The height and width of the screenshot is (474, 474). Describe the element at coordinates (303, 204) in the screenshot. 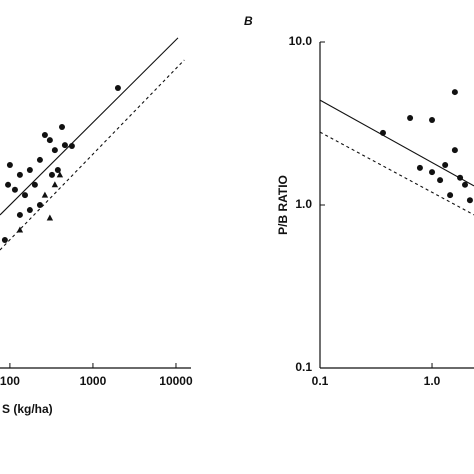

I see `y-tick-label: 1.0` at that location.